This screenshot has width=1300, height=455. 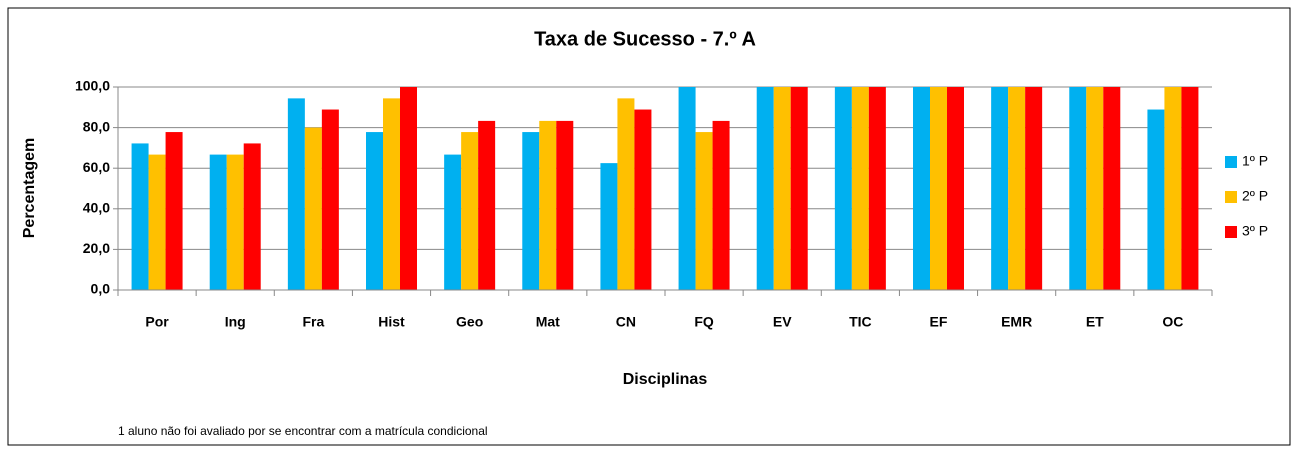 What do you see at coordinates (1255, 231) in the screenshot?
I see `legend-label: 3º P` at bounding box center [1255, 231].